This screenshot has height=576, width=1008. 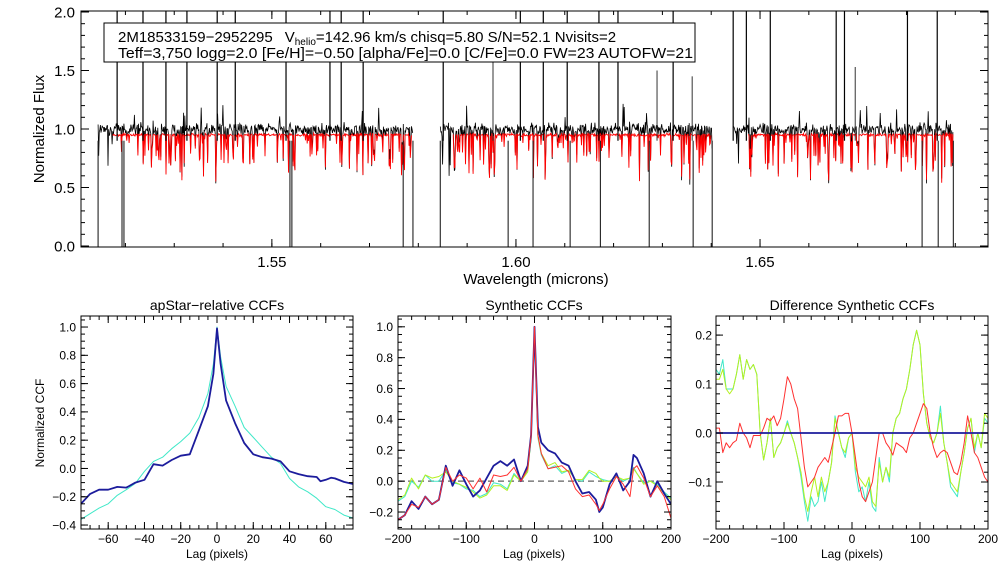 What do you see at coordinates (700, 482) in the screenshot?
I see `y-tick-label: −0.1` at bounding box center [700, 482].